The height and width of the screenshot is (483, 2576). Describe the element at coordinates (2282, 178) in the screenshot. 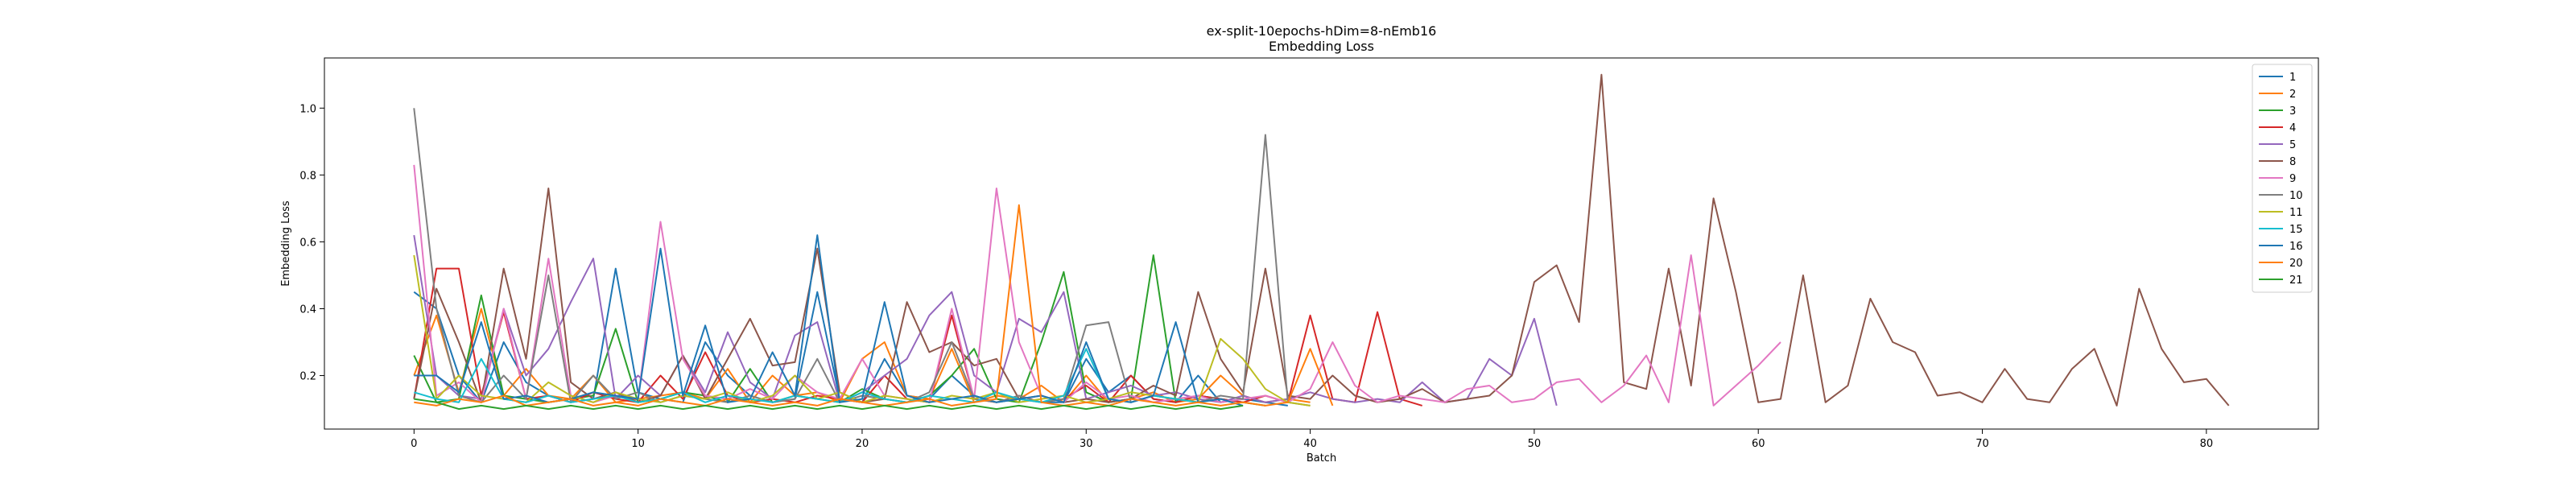

I see `legend: 1 2 3 4 5 8 9 10 11 15 16 20 21` at that location.